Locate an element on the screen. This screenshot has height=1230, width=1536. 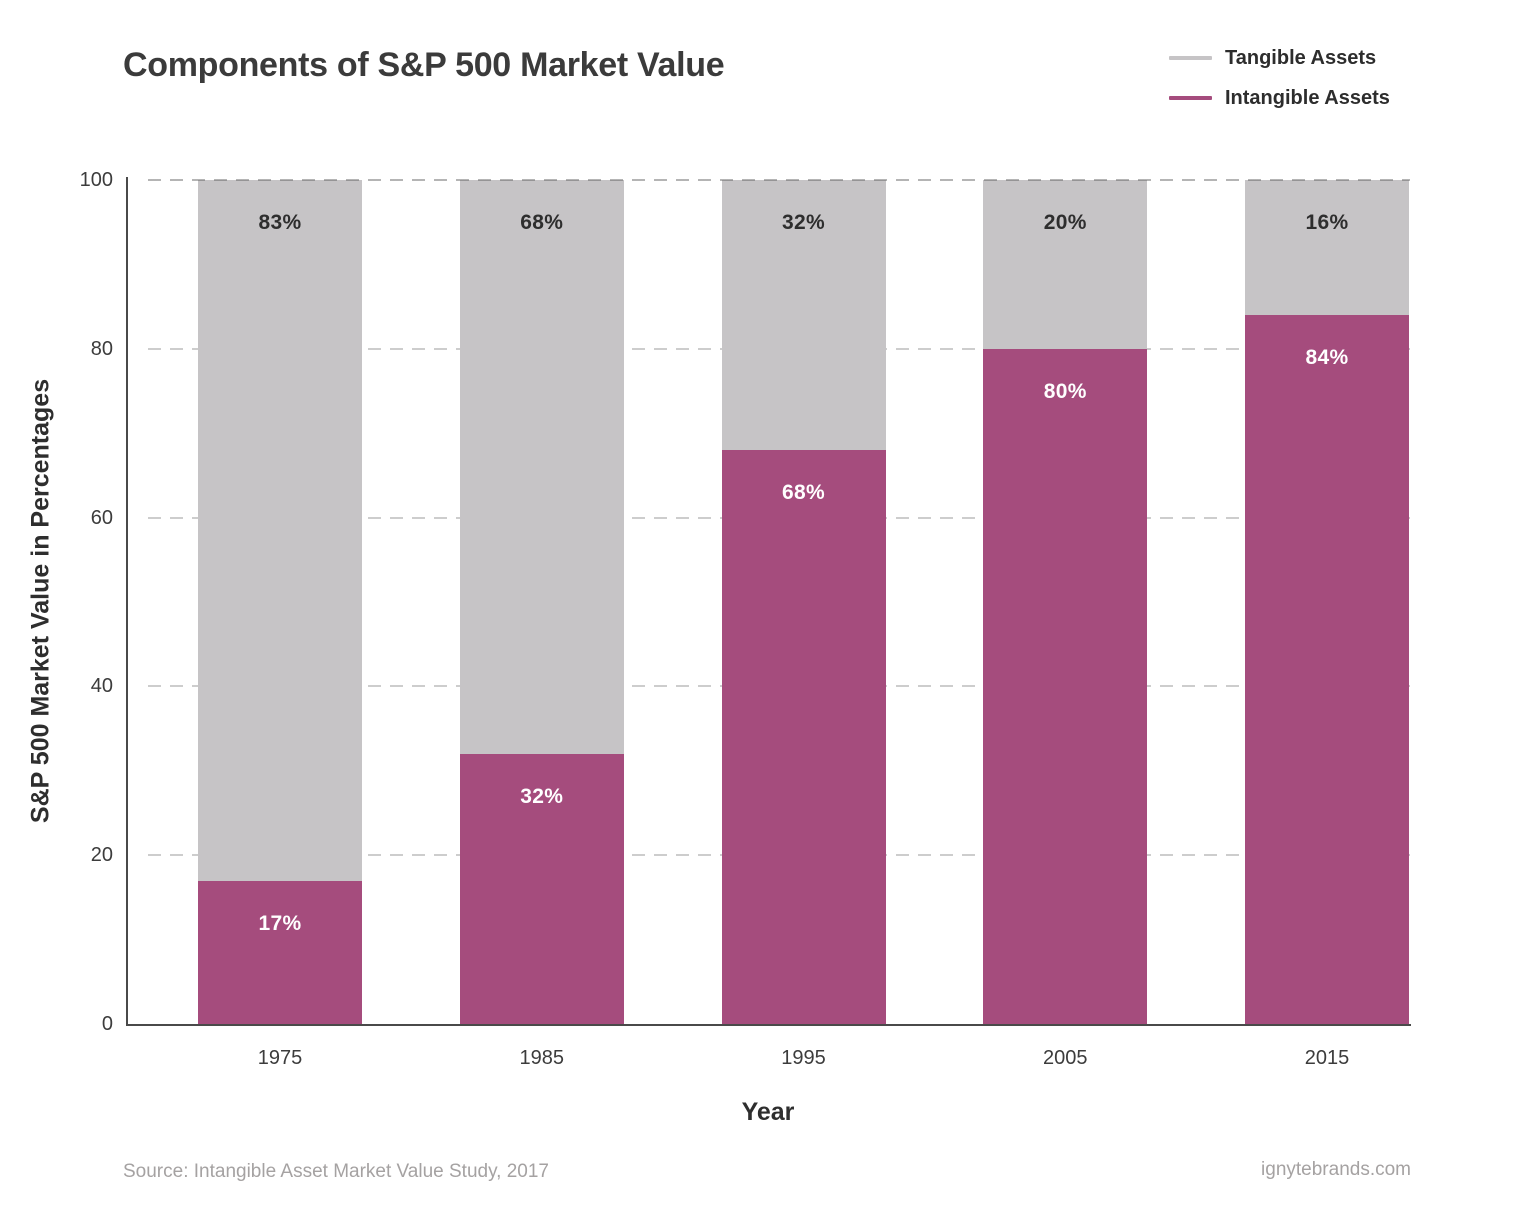
bar-segment-intangible-assets-1975: 17% is located at coordinates (280, 952).